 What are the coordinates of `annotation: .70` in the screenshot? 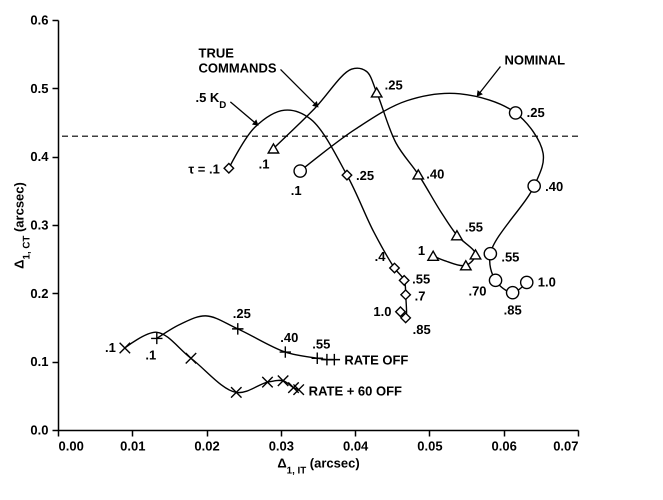 It's located at (477, 290).